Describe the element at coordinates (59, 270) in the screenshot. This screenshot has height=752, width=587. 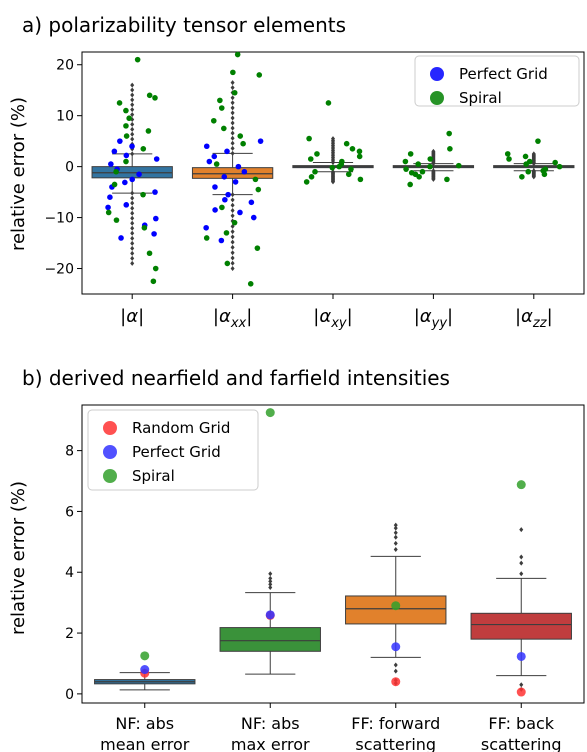
I see `y-tick-label: −20` at that location.